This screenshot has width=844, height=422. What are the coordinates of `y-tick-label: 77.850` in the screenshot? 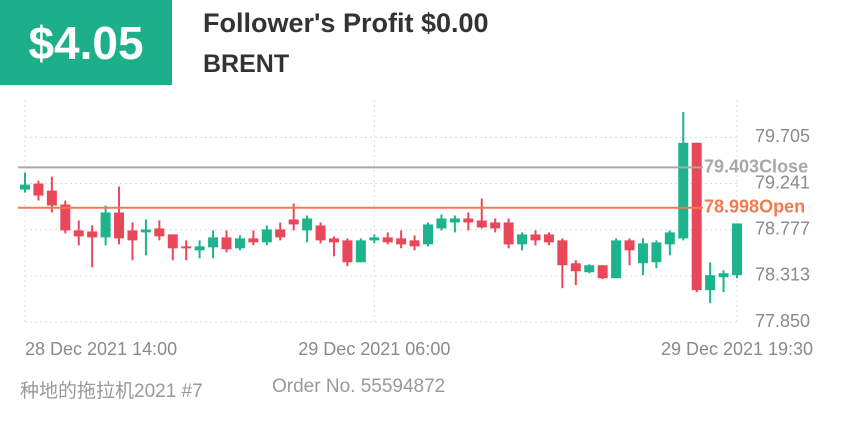 It's located at (782, 321).